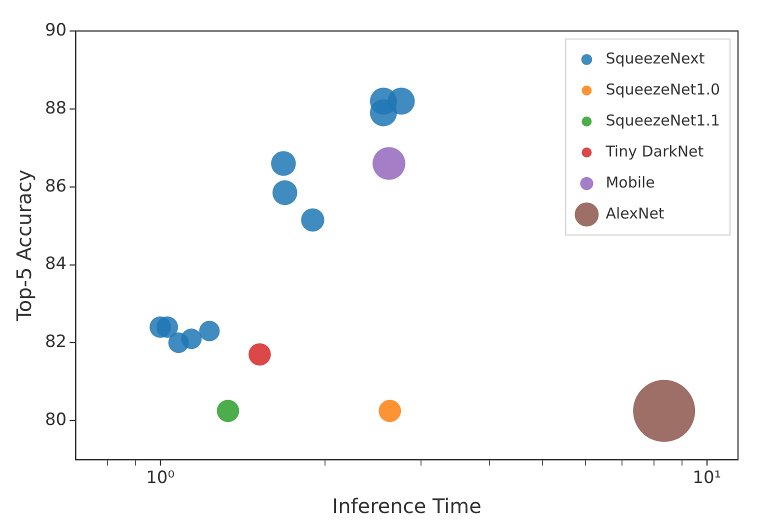  I want to click on y-tick-label: 82, so click(55, 342).